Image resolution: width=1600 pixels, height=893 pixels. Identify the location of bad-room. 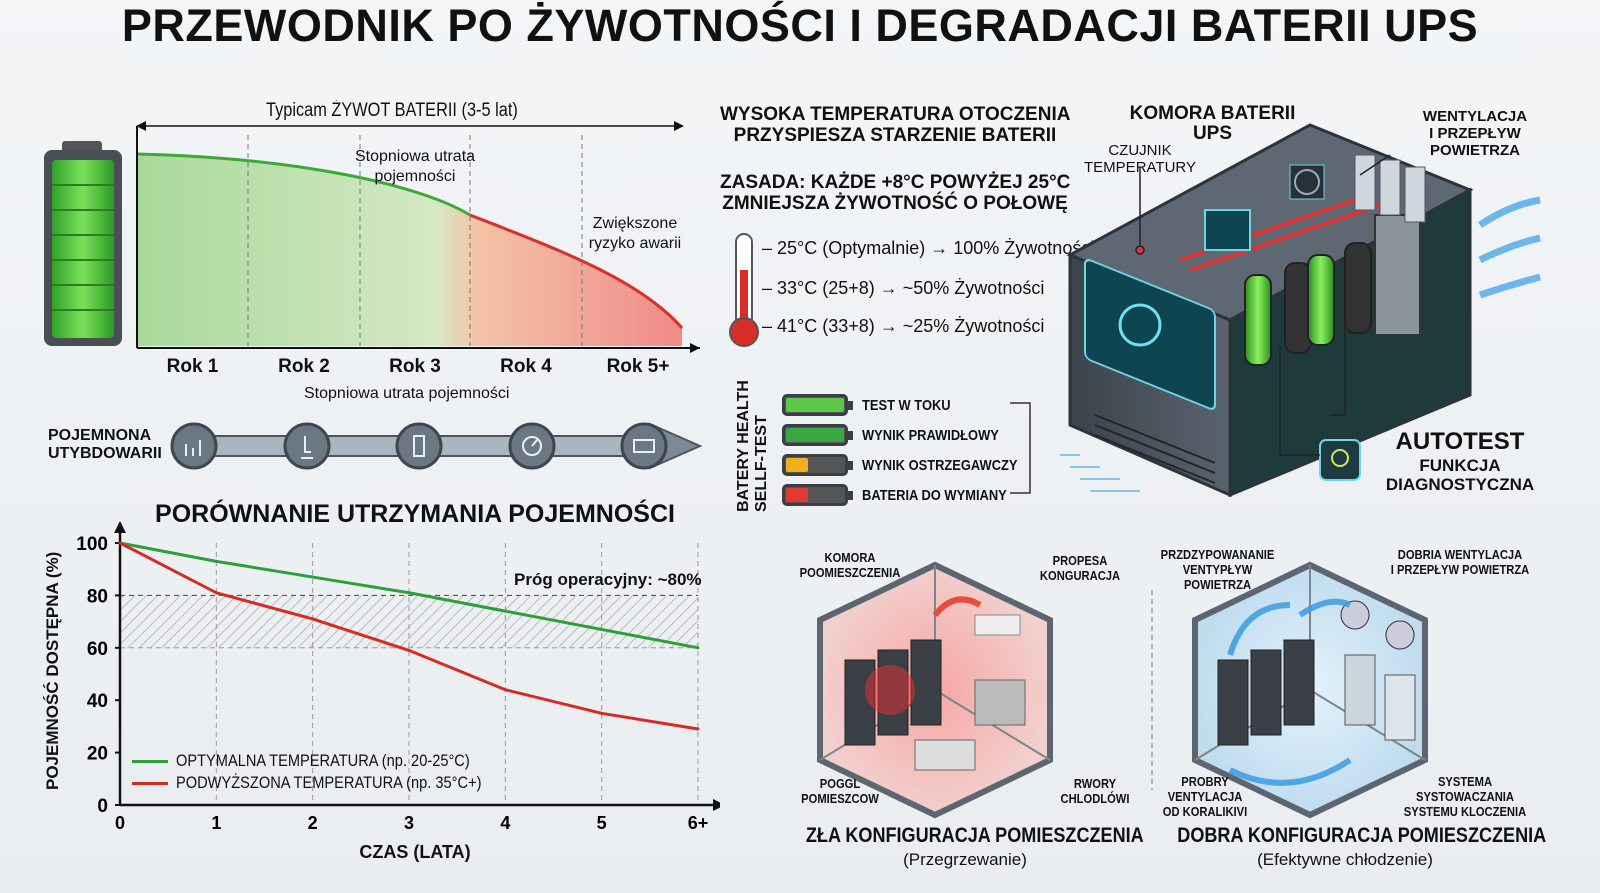
(935, 690).